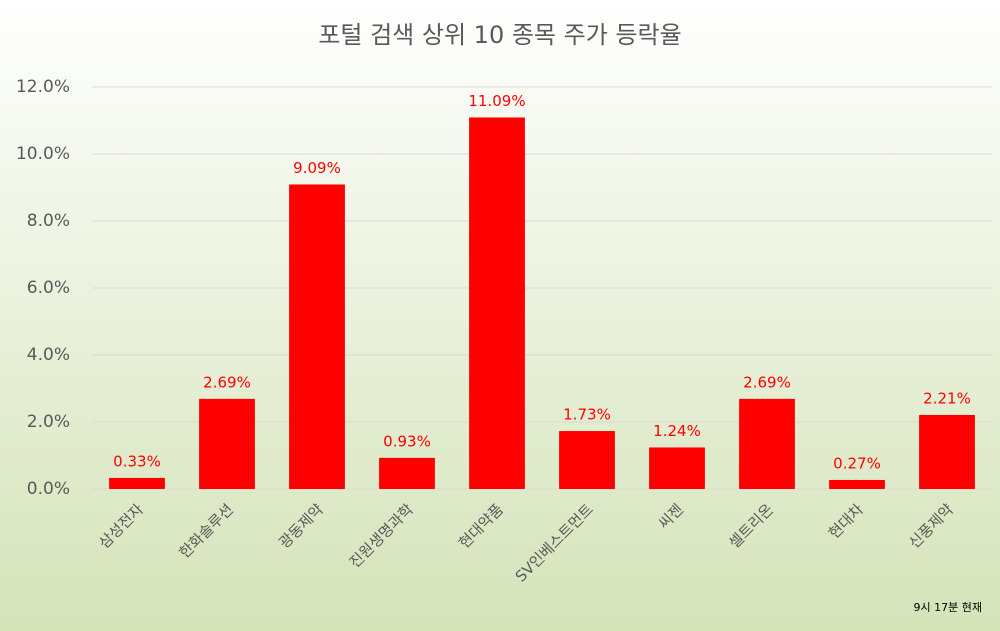 The image size is (1000, 631). What do you see at coordinates (43, 154) in the screenshot?
I see `y-tick-label: 10.0%` at bounding box center [43, 154].